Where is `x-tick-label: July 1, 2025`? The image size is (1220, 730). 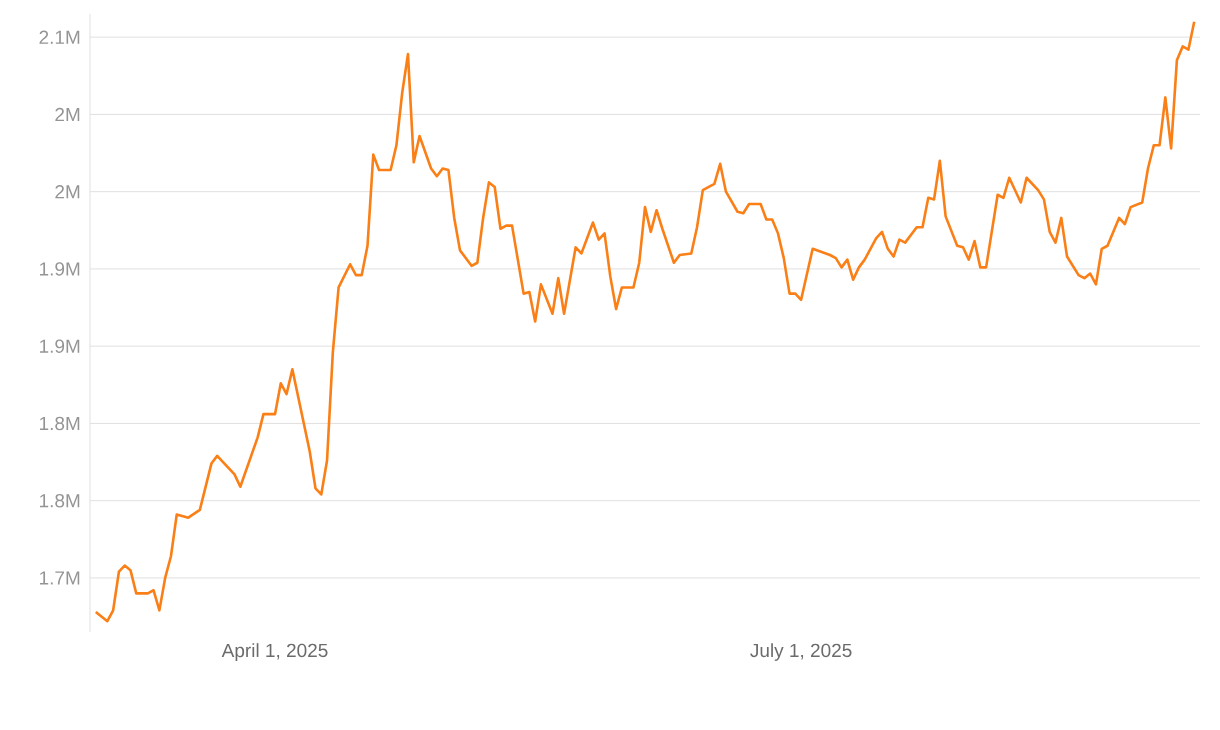 x-tick-label: July 1, 2025 is located at coordinates (801, 652).